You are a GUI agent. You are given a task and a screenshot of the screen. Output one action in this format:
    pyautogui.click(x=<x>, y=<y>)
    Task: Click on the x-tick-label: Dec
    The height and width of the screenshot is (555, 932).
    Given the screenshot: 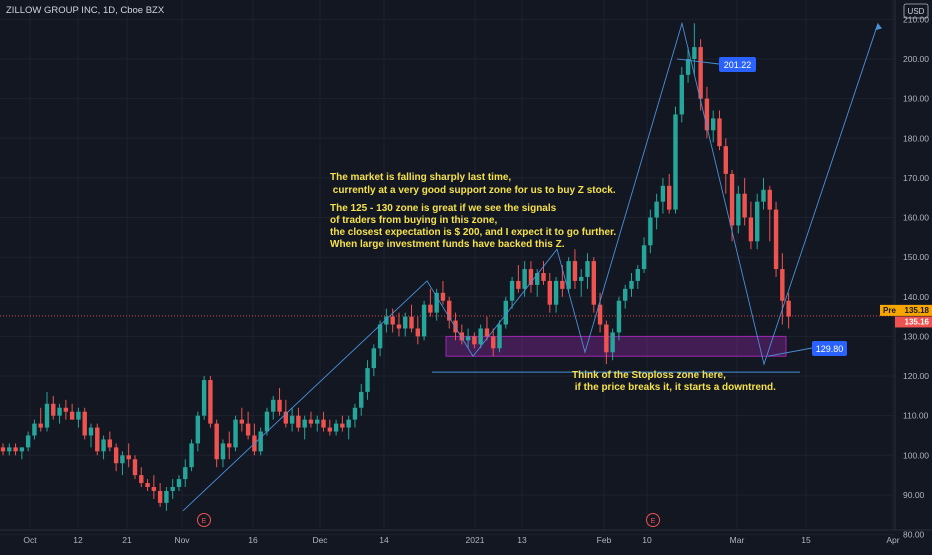 What is the action you would take?
    pyautogui.click(x=320, y=540)
    